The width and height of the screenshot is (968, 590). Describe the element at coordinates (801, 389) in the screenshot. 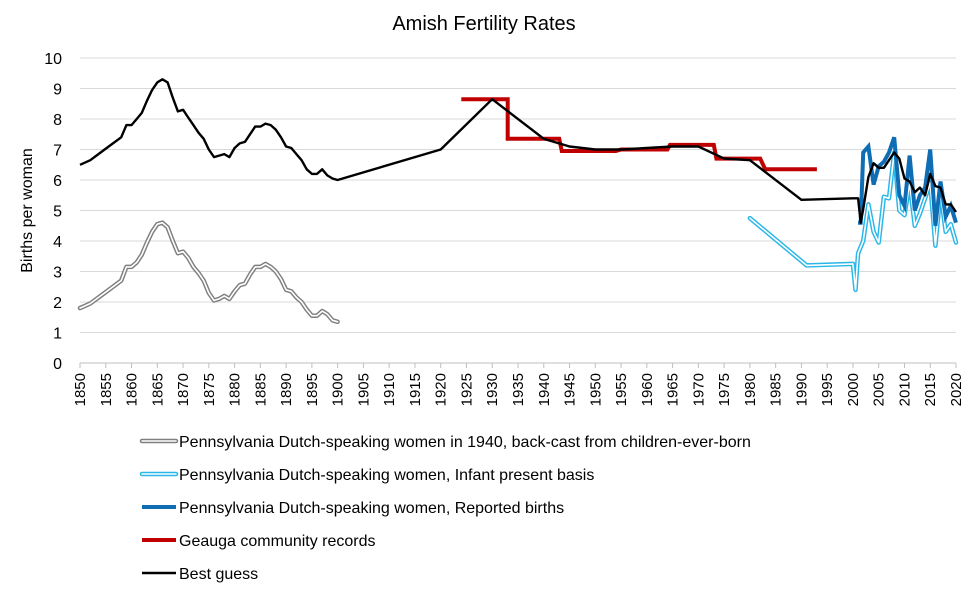

I see `x-tick-label: 1990` at that location.